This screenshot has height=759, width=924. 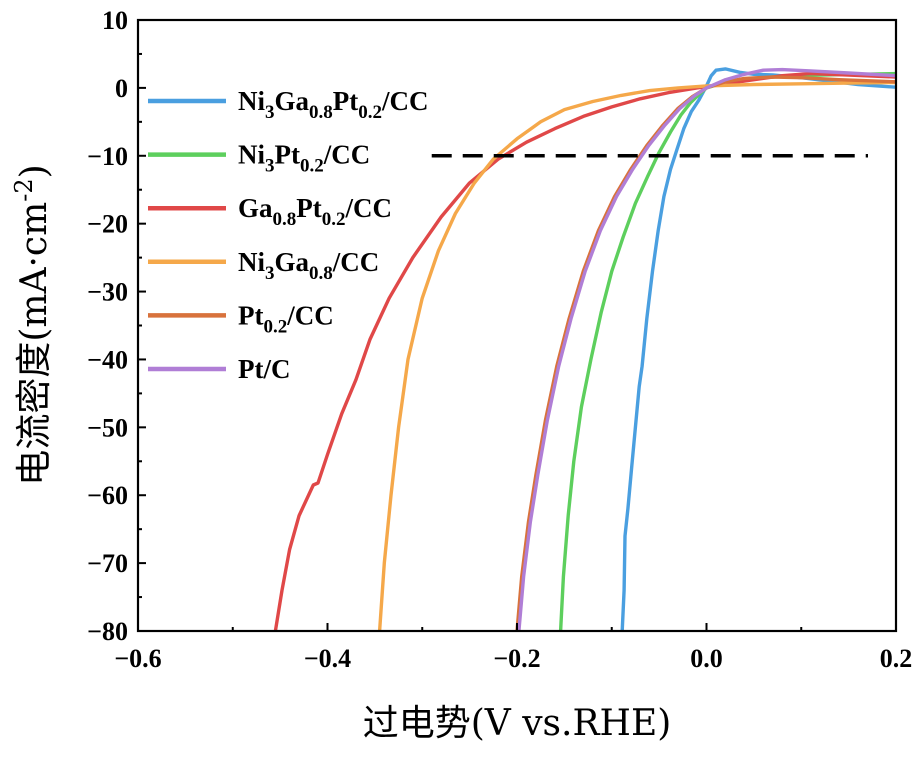 What do you see at coordinates (107, 427) in the screenshot?
I see `y-tick-label: −50` at bounding box center [107, 427].